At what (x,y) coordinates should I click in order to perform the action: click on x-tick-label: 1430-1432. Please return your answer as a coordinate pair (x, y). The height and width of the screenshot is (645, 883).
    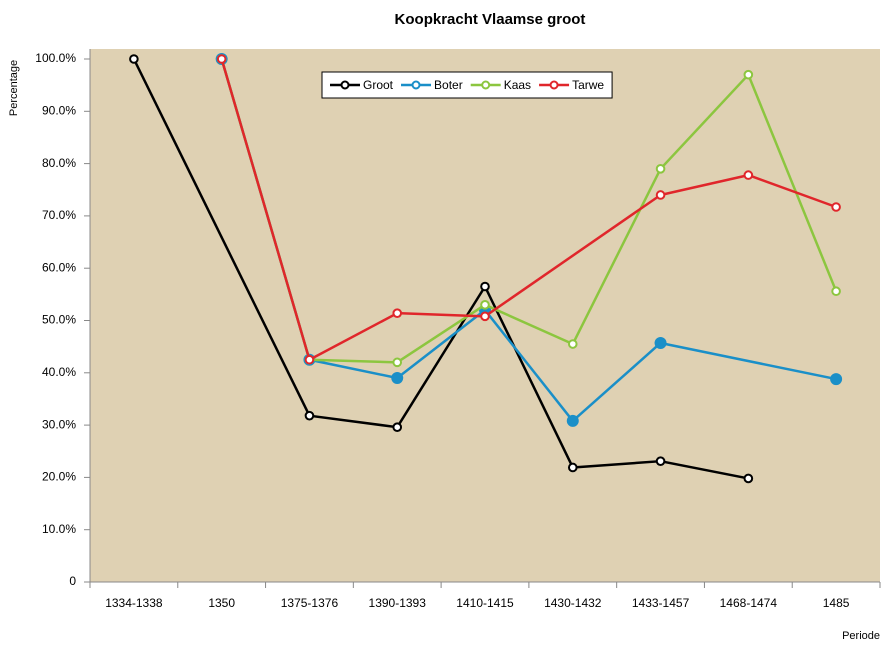
    Looking at the image, I should click on (573, 603).